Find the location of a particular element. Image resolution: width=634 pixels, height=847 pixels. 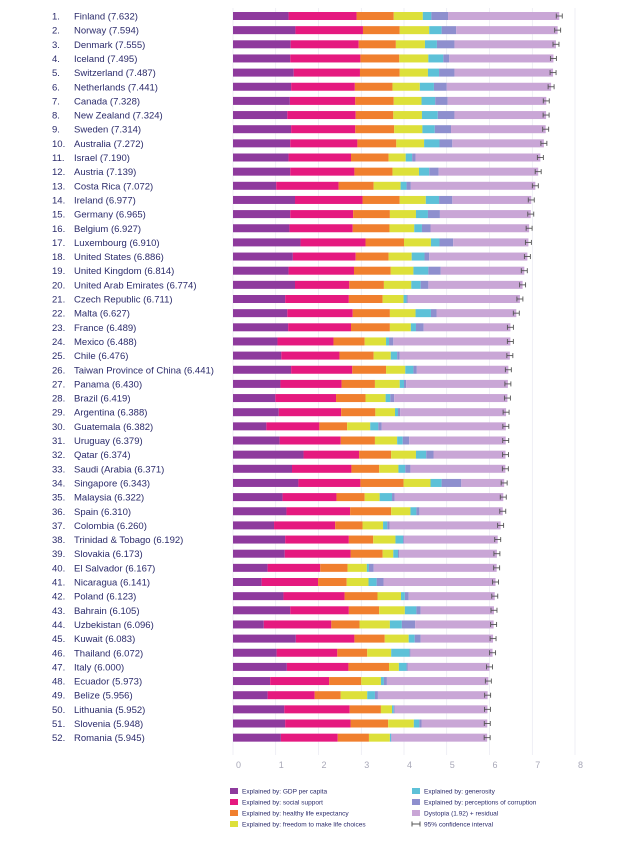

legend-swatch is located at coordinates (416, 791).